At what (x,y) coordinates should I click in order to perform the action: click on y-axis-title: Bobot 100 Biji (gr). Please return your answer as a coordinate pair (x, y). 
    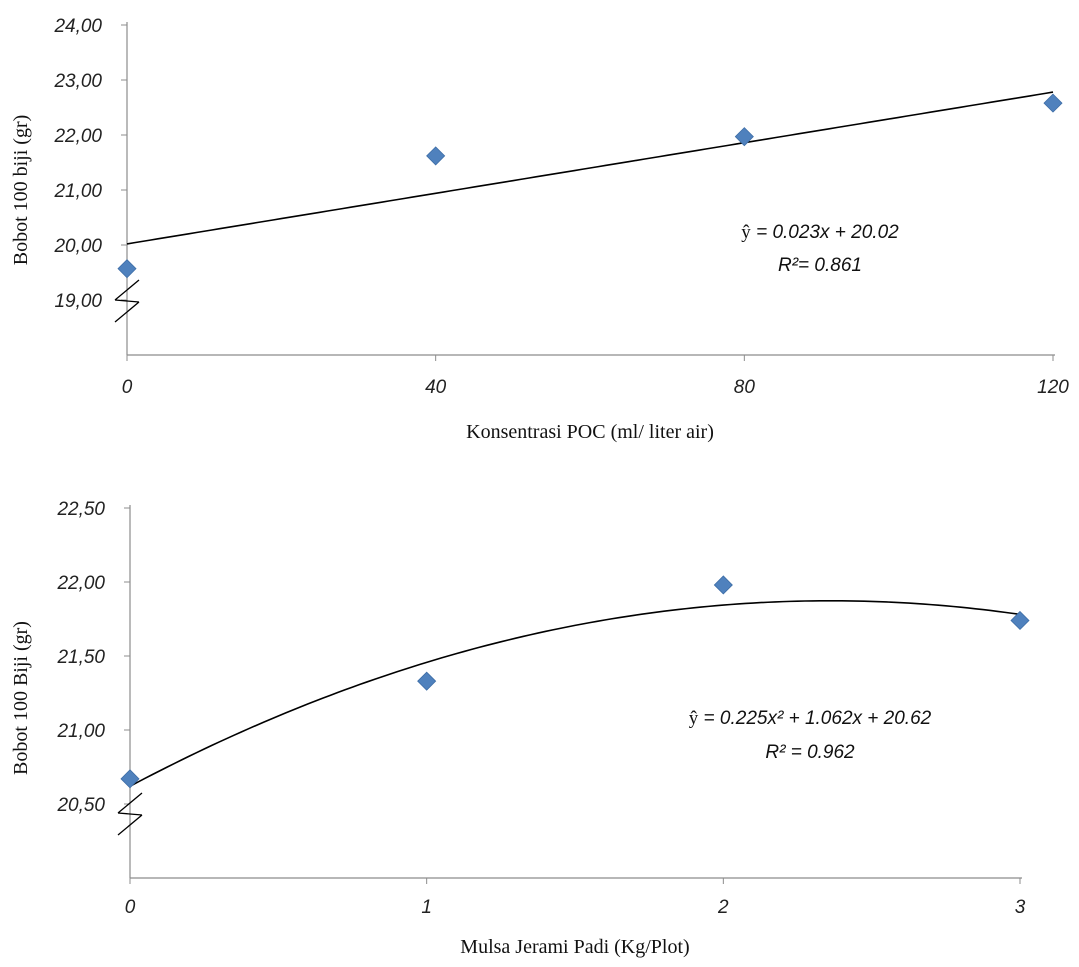
    Looking at the image, I should click on (21, 698).